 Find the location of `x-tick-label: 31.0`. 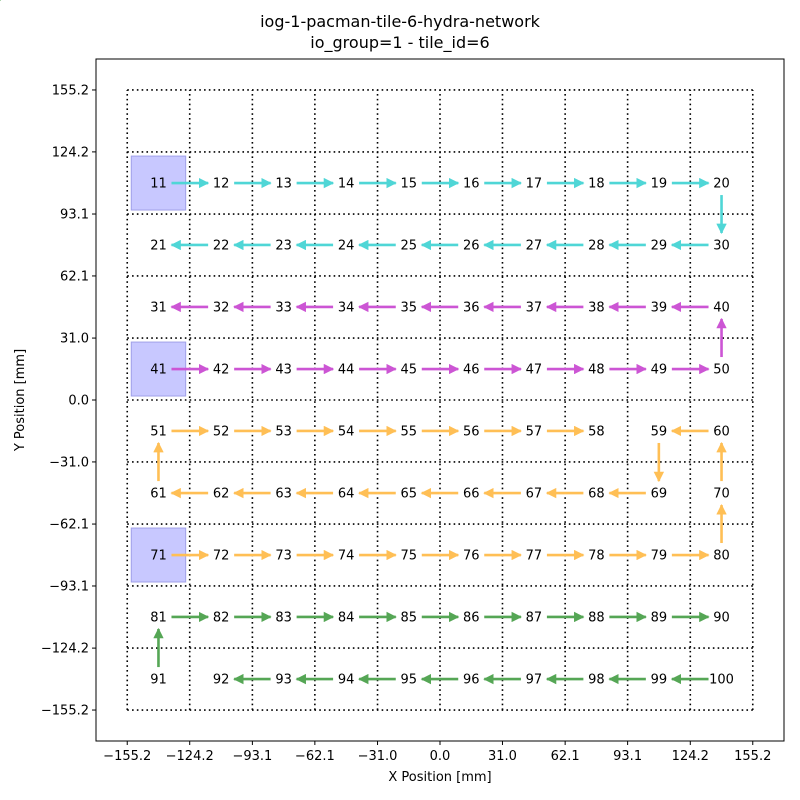

x-tick-label: 31.0 is located at coordinates (502, 756).